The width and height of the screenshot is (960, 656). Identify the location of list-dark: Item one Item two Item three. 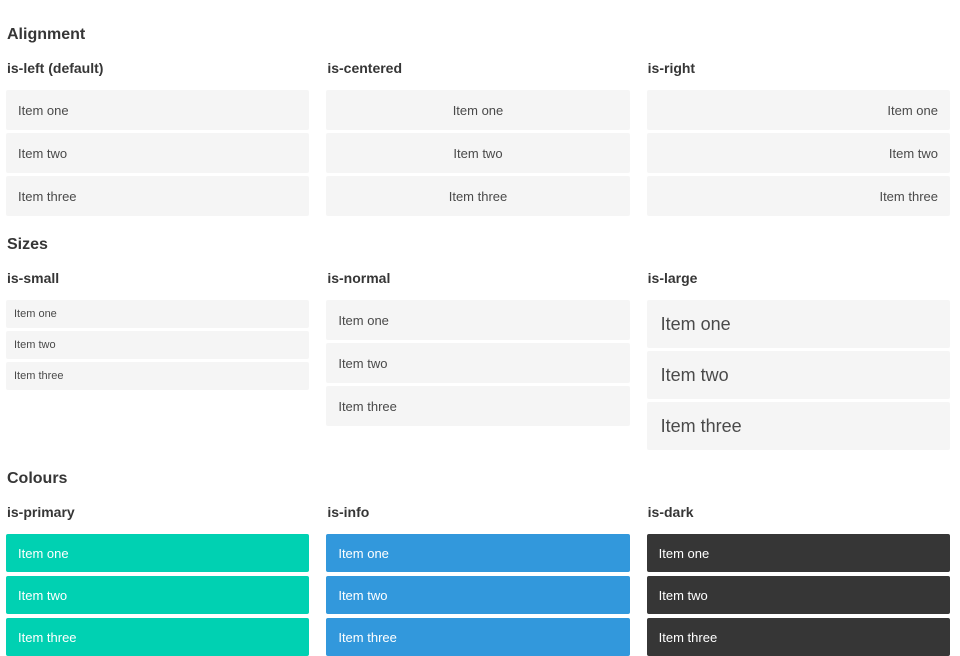
(798, 595).